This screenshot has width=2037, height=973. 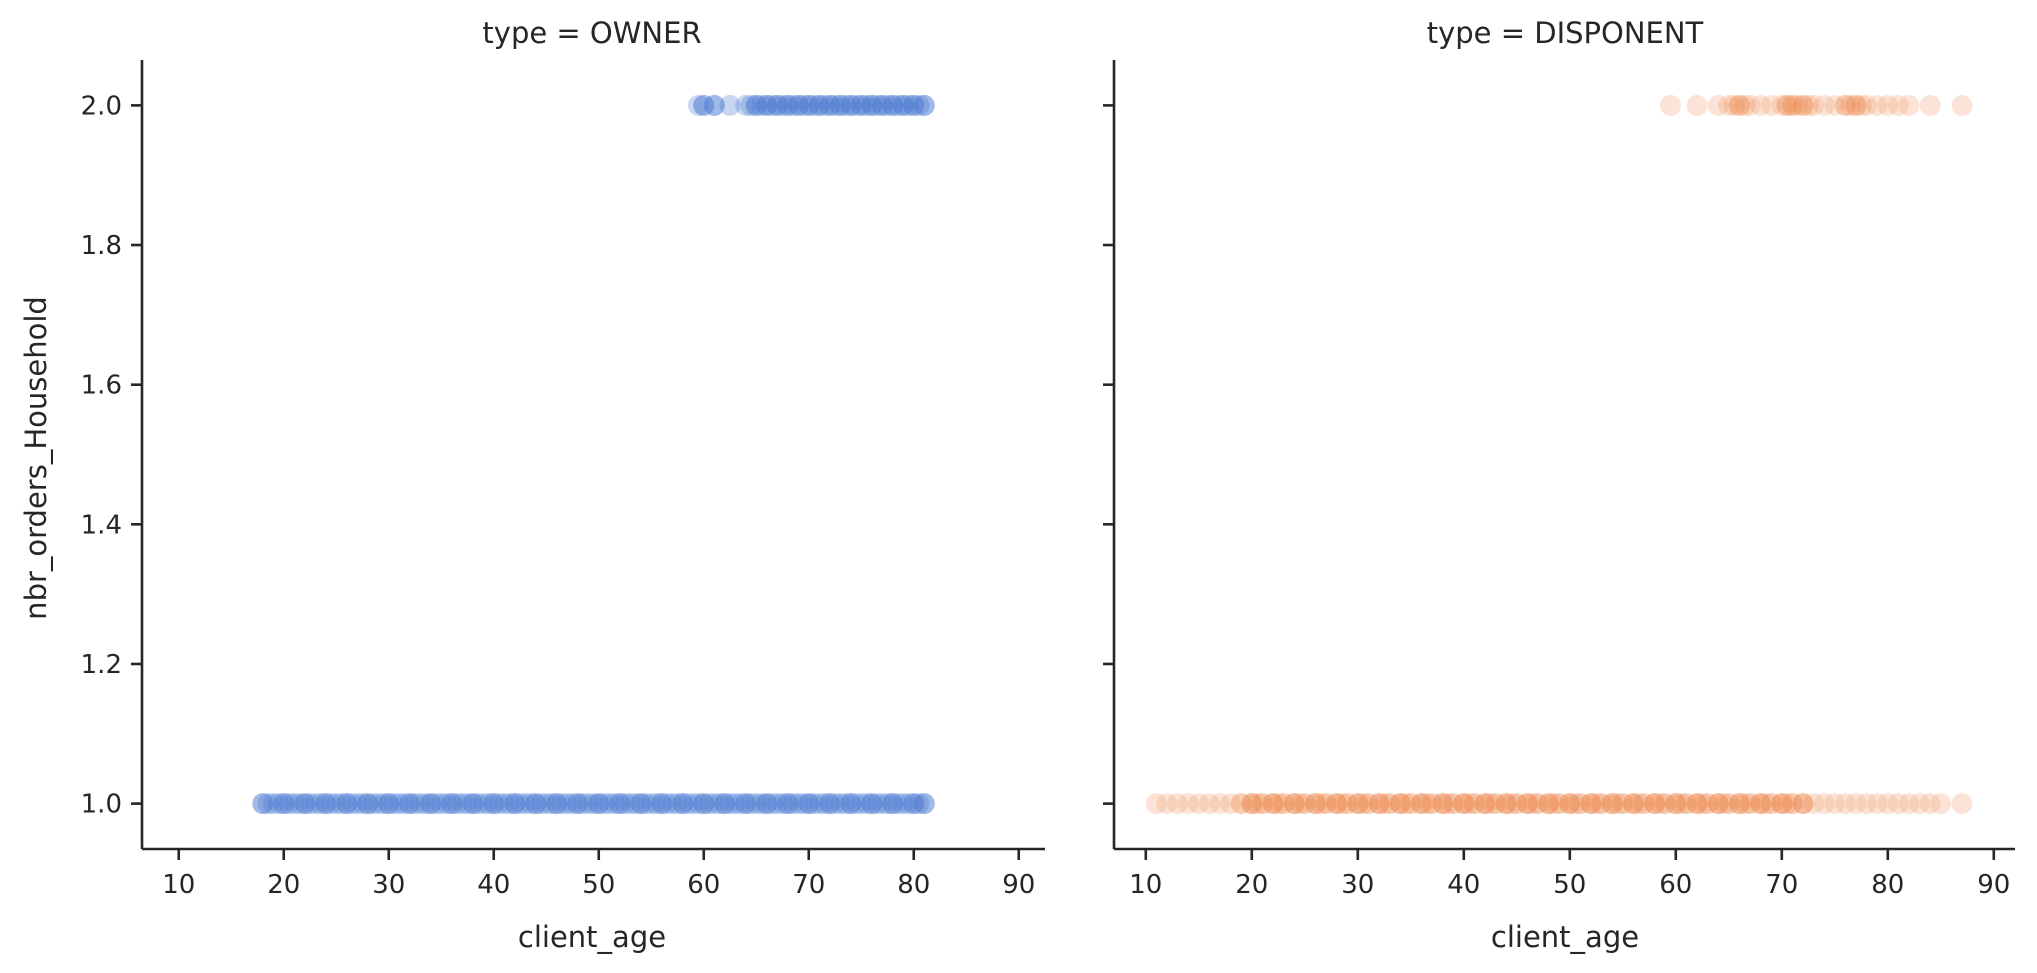 What do you see at coordinates (1565, 33) in the screenshot?
I see `panel-title-disponent: type = DISPONENT` at bounding box center [1565, 33].